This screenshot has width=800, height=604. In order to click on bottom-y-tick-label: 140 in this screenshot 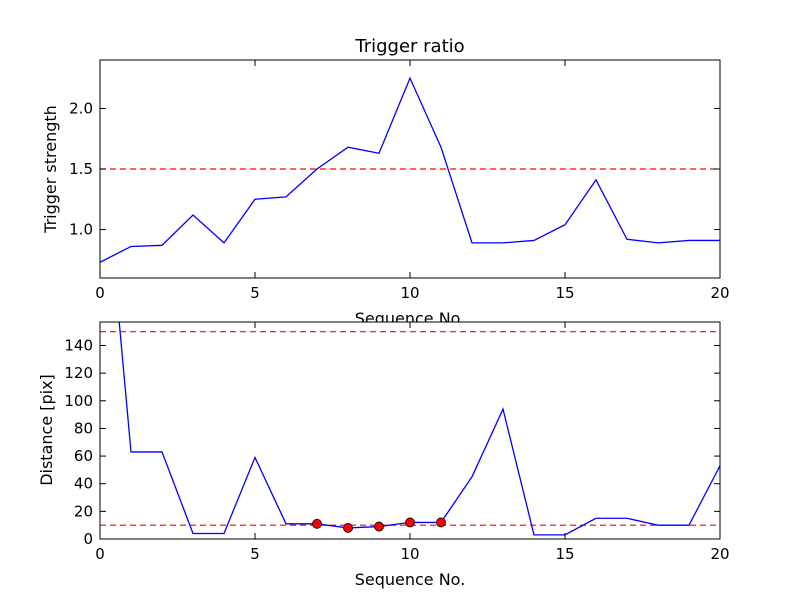, I will do `click(78, 345)`.